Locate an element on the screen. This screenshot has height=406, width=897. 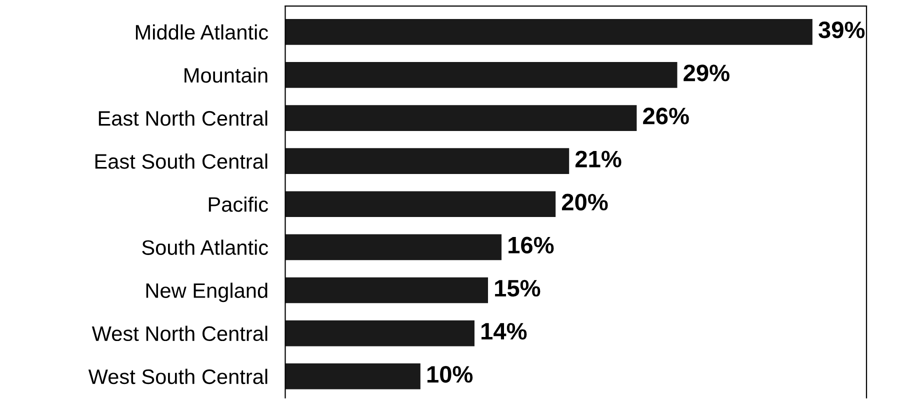
y-tick-label: New England is located at coordinates (207, 292).